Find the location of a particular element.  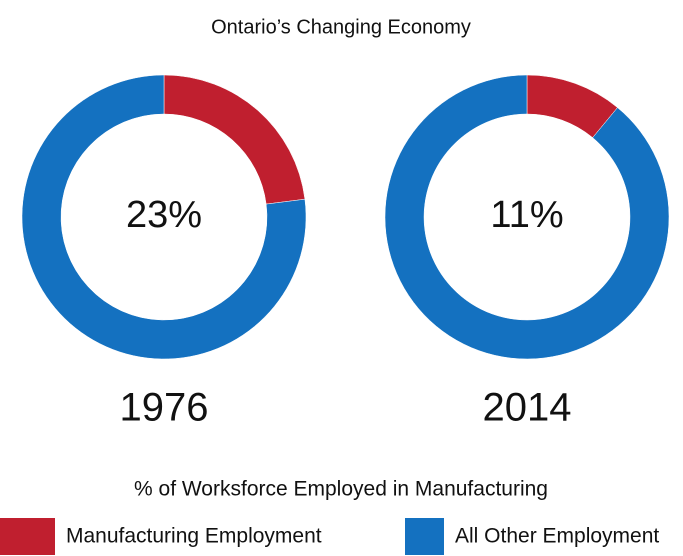

center-label: 11% is located at coordinates (526, 215).